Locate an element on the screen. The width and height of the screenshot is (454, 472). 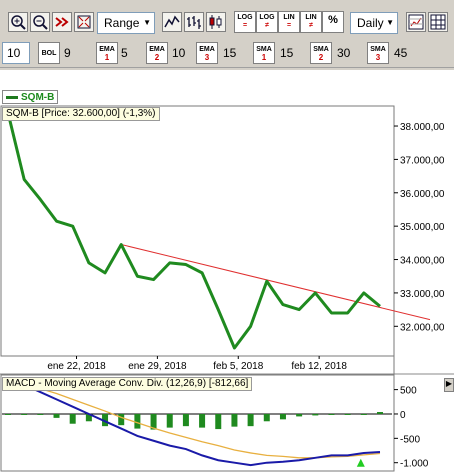
ema-1-button: EMA 1 is located at coordinates (107, 53).